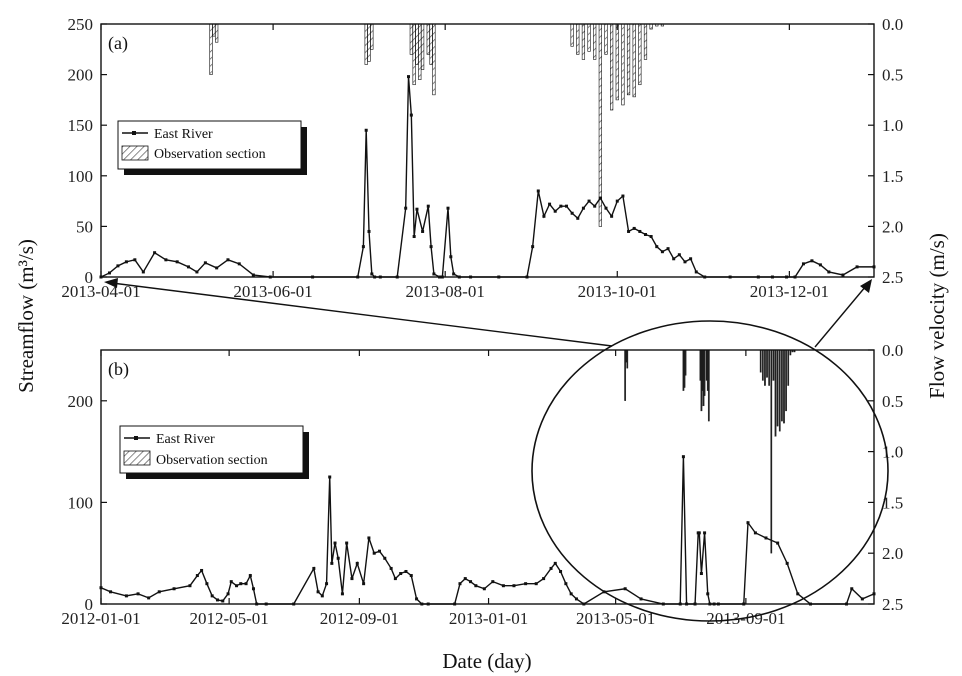 Image resolution: width=962 pixels, height=676 pixels. What do you see at coordinates (212, 460) in the screenshot?
I see `legend-label-observation-b: Observation section` at bounding box center [212, 460].